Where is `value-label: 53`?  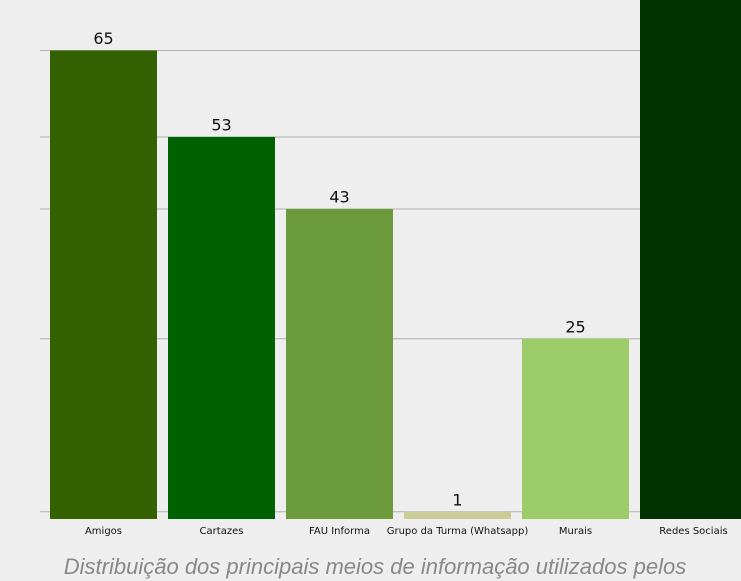
value-label: 53 is located at coordinates (221, 124).